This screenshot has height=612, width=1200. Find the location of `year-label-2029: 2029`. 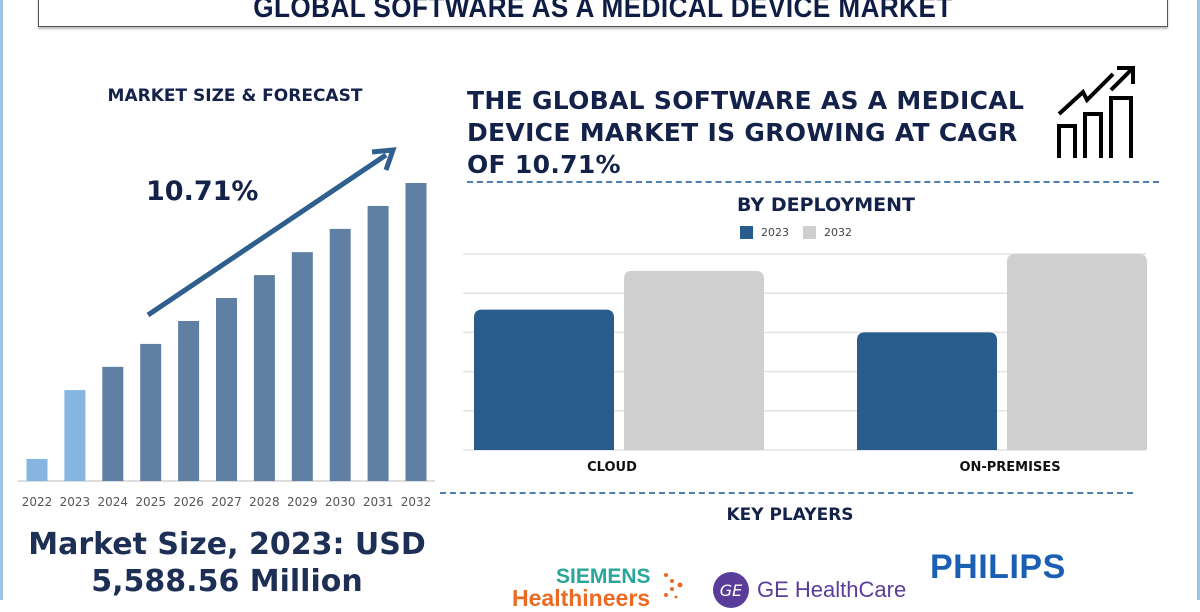

year-label-2029: 2029 is located at coordinates (302, 502).